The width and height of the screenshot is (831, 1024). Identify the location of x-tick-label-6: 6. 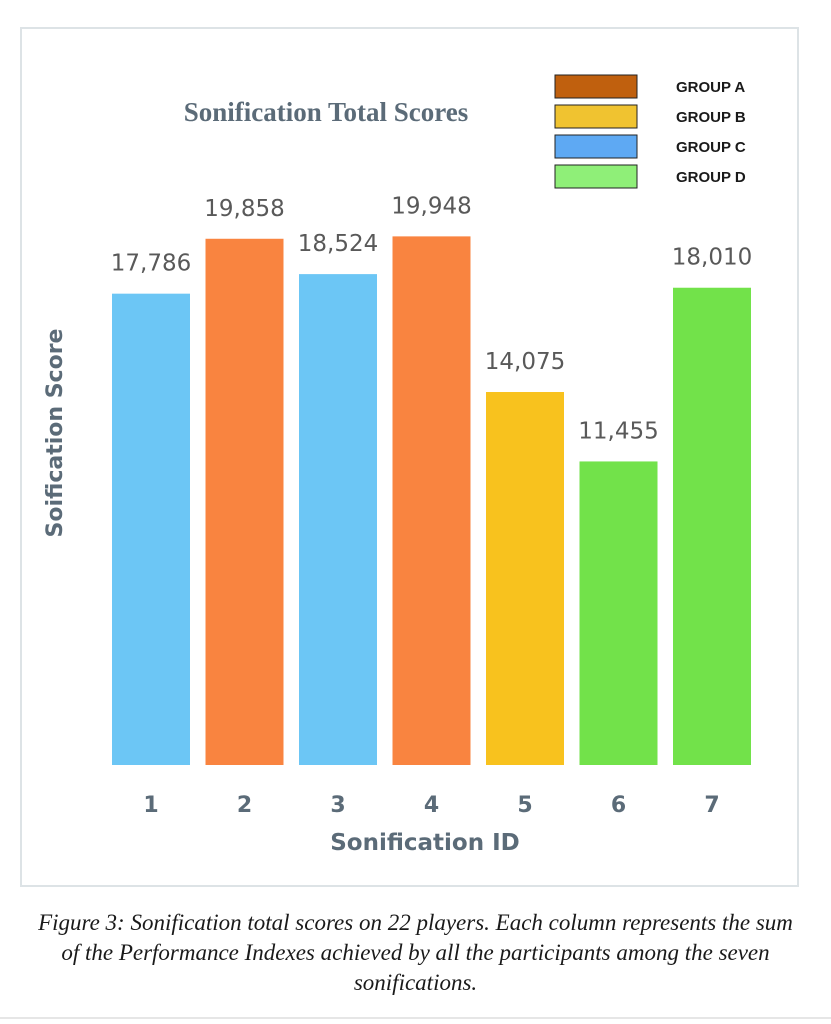
(618, 805).